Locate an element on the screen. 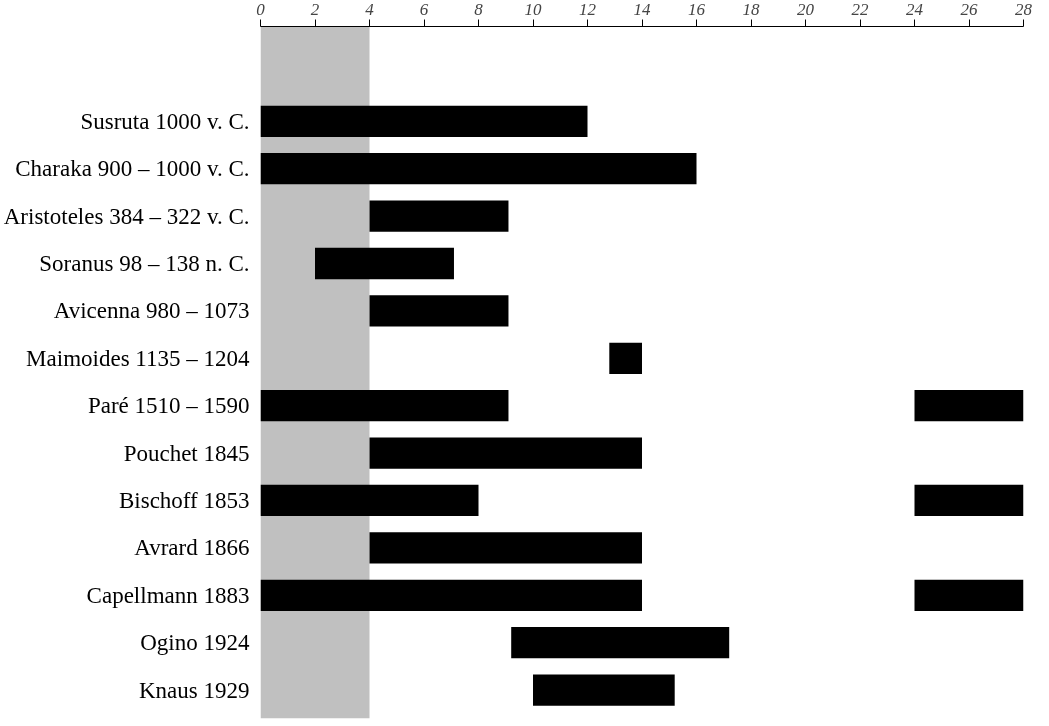  x-tick-label: 6 is located at coordinates (424, 9).